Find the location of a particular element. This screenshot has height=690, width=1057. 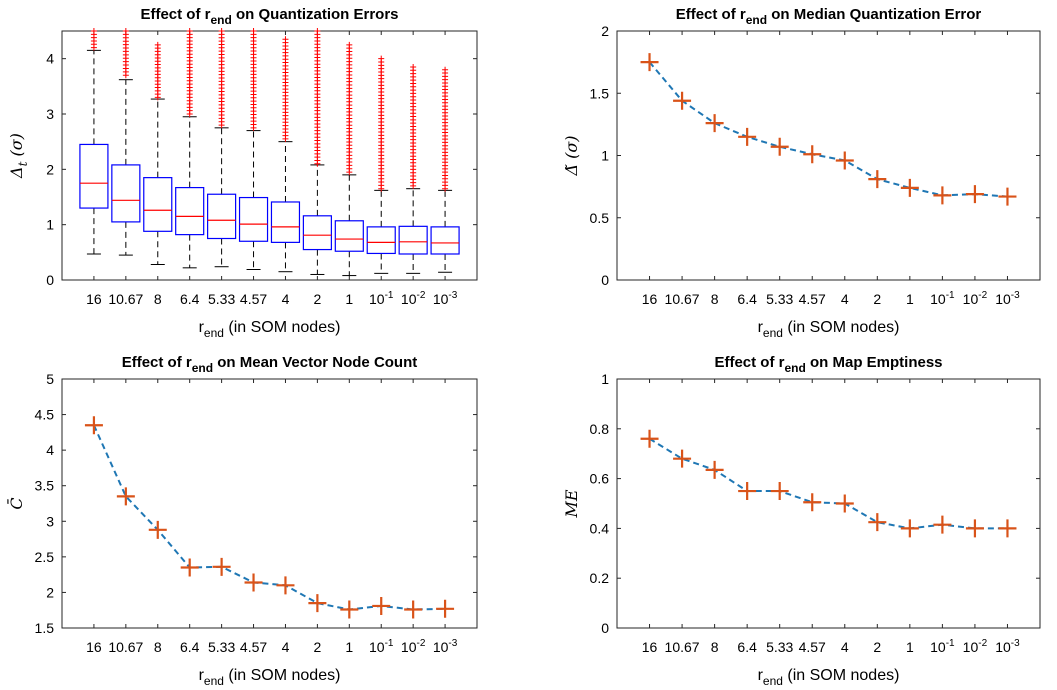

y-tick-label: 3.5 is located at coordinates (45, 486).